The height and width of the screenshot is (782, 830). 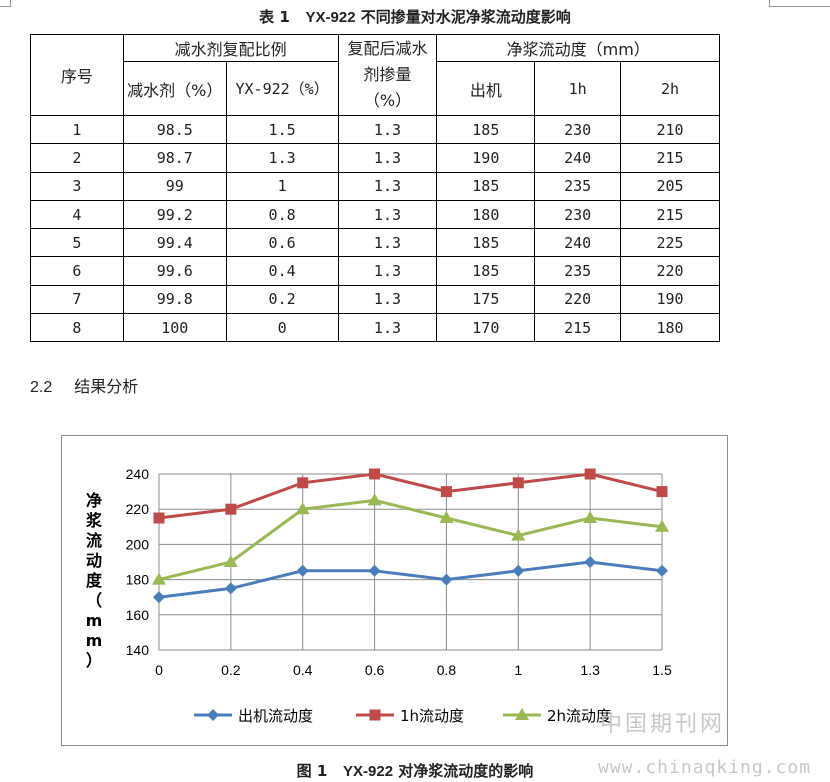 I want to click on header-fluidity-group: 净浆流动度（mm）, so click(x=578, y=48).